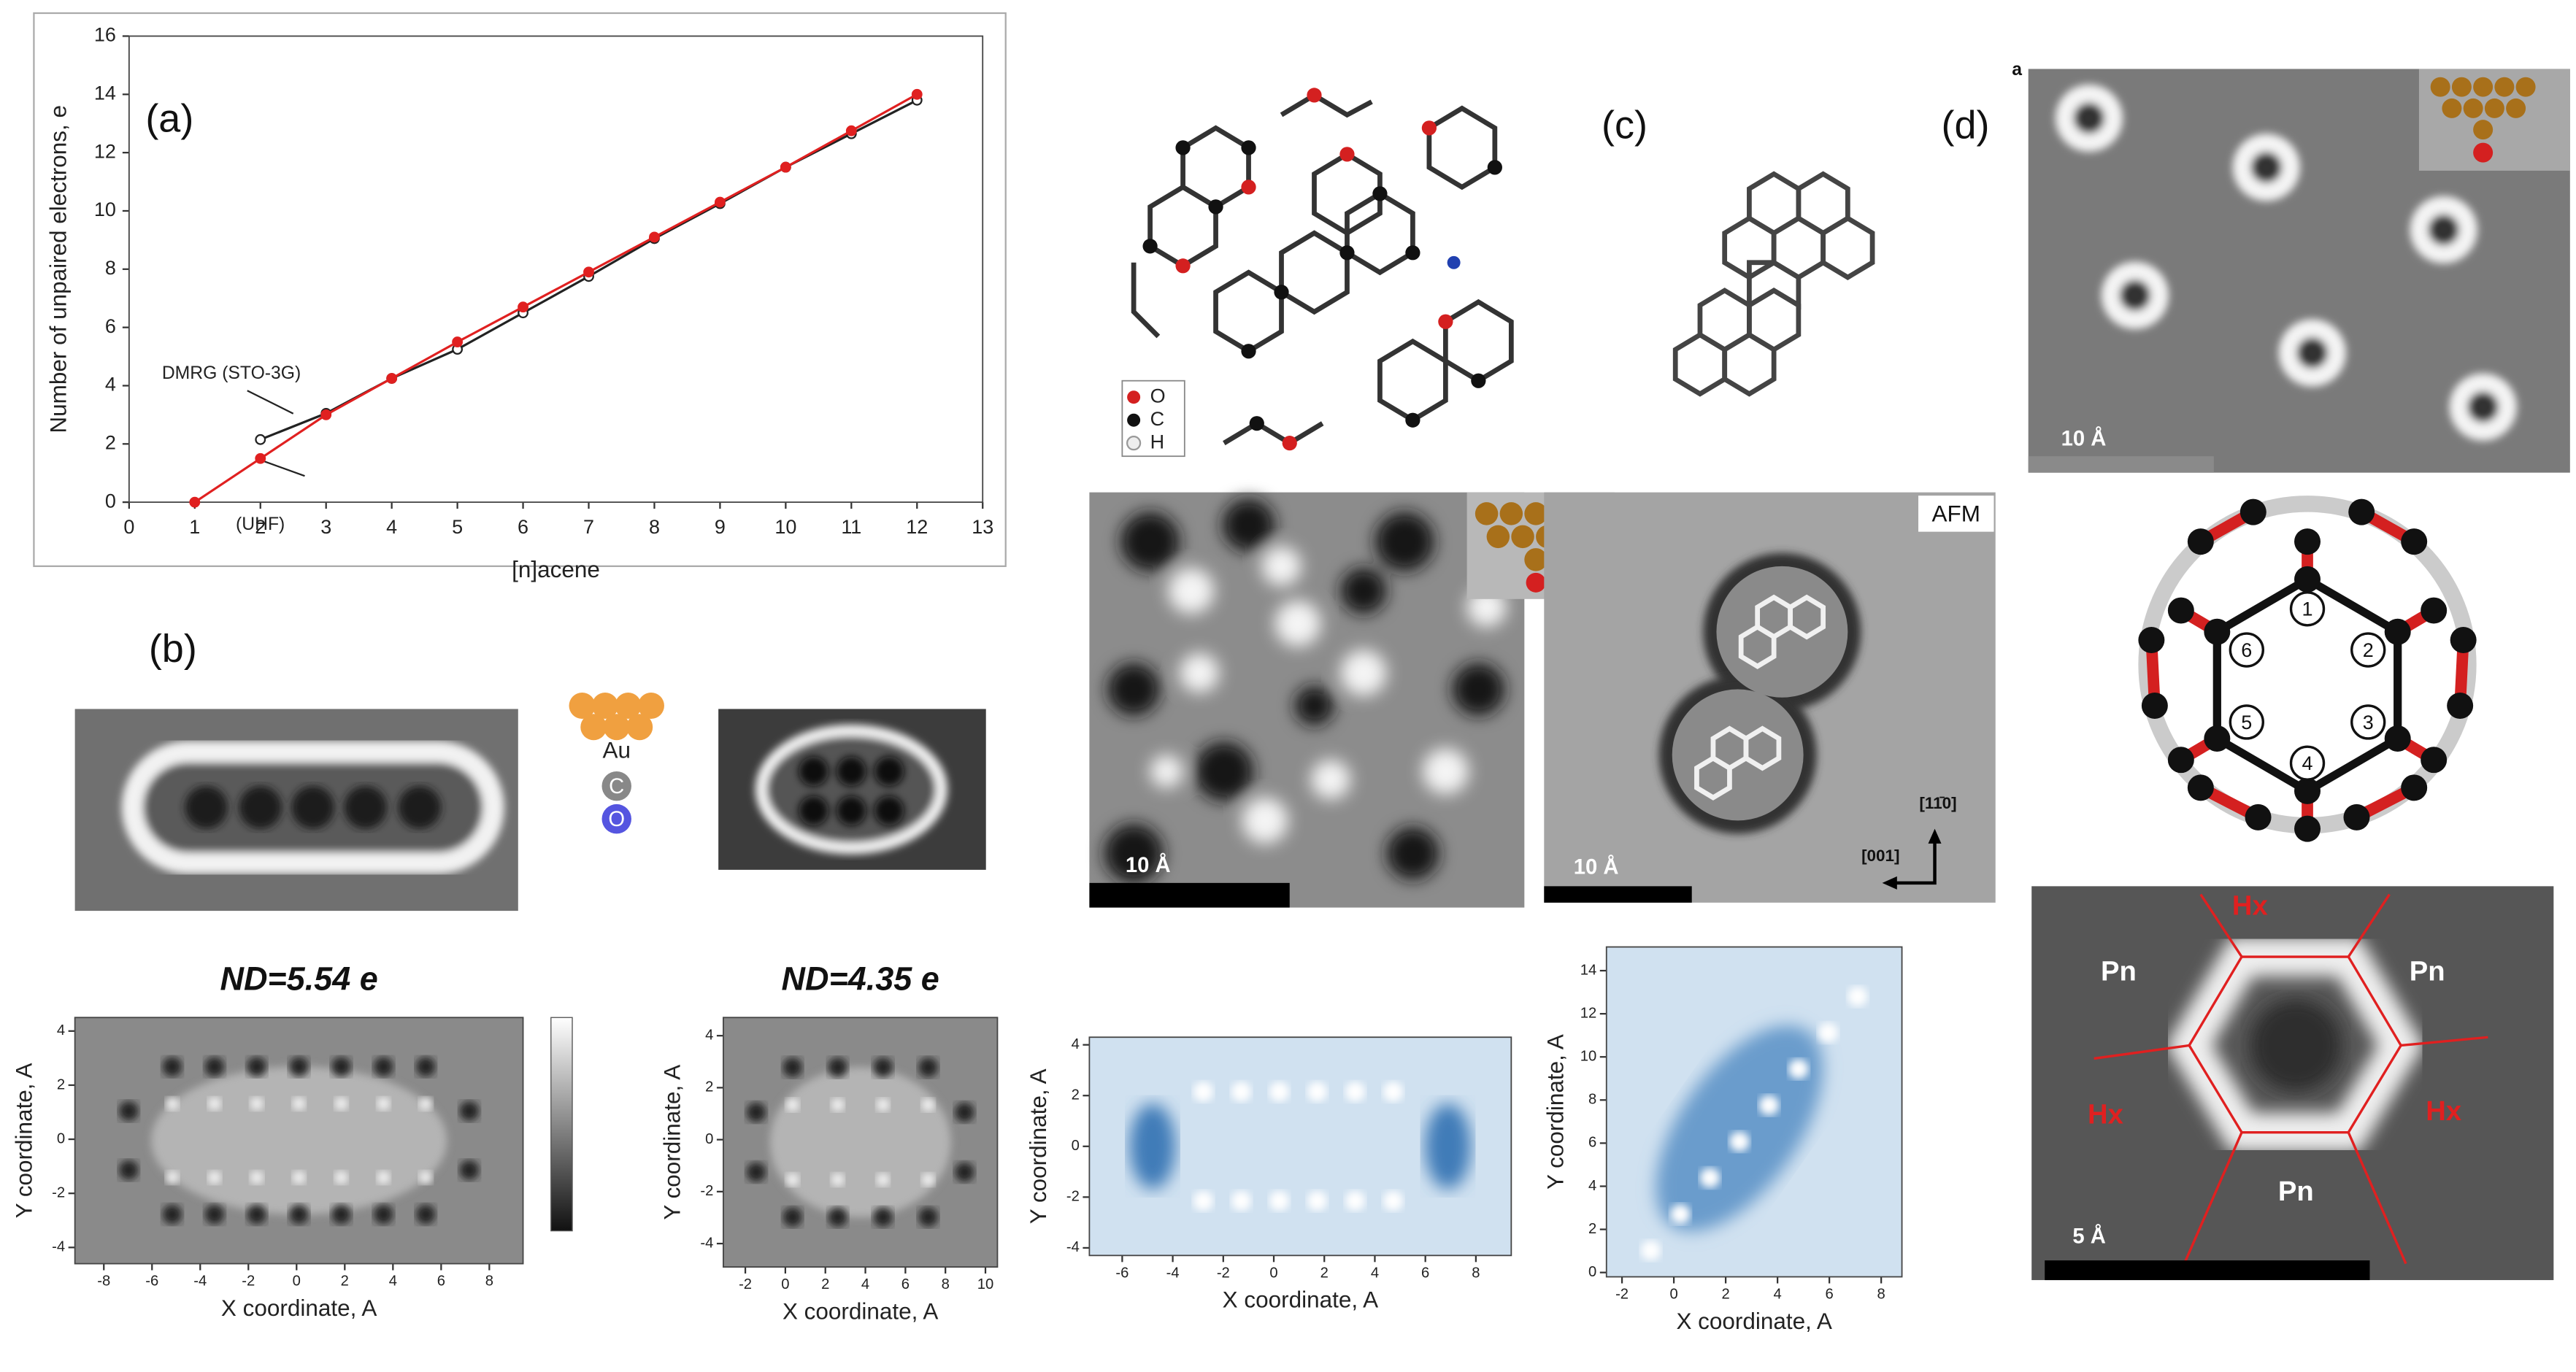  Describe the element at coordinates (1739, 1128) in the screenshot. I see `map-region` at that location.